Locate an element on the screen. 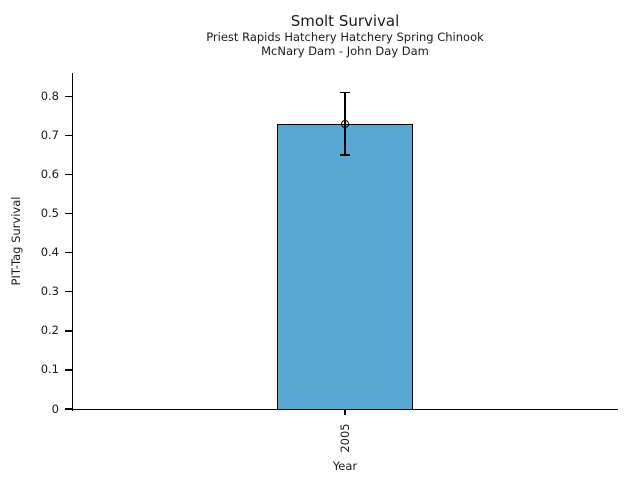 The height and width of the screenshot is (480, 640). y-tick-label: 0.4 is located at coordinates (49, 252).